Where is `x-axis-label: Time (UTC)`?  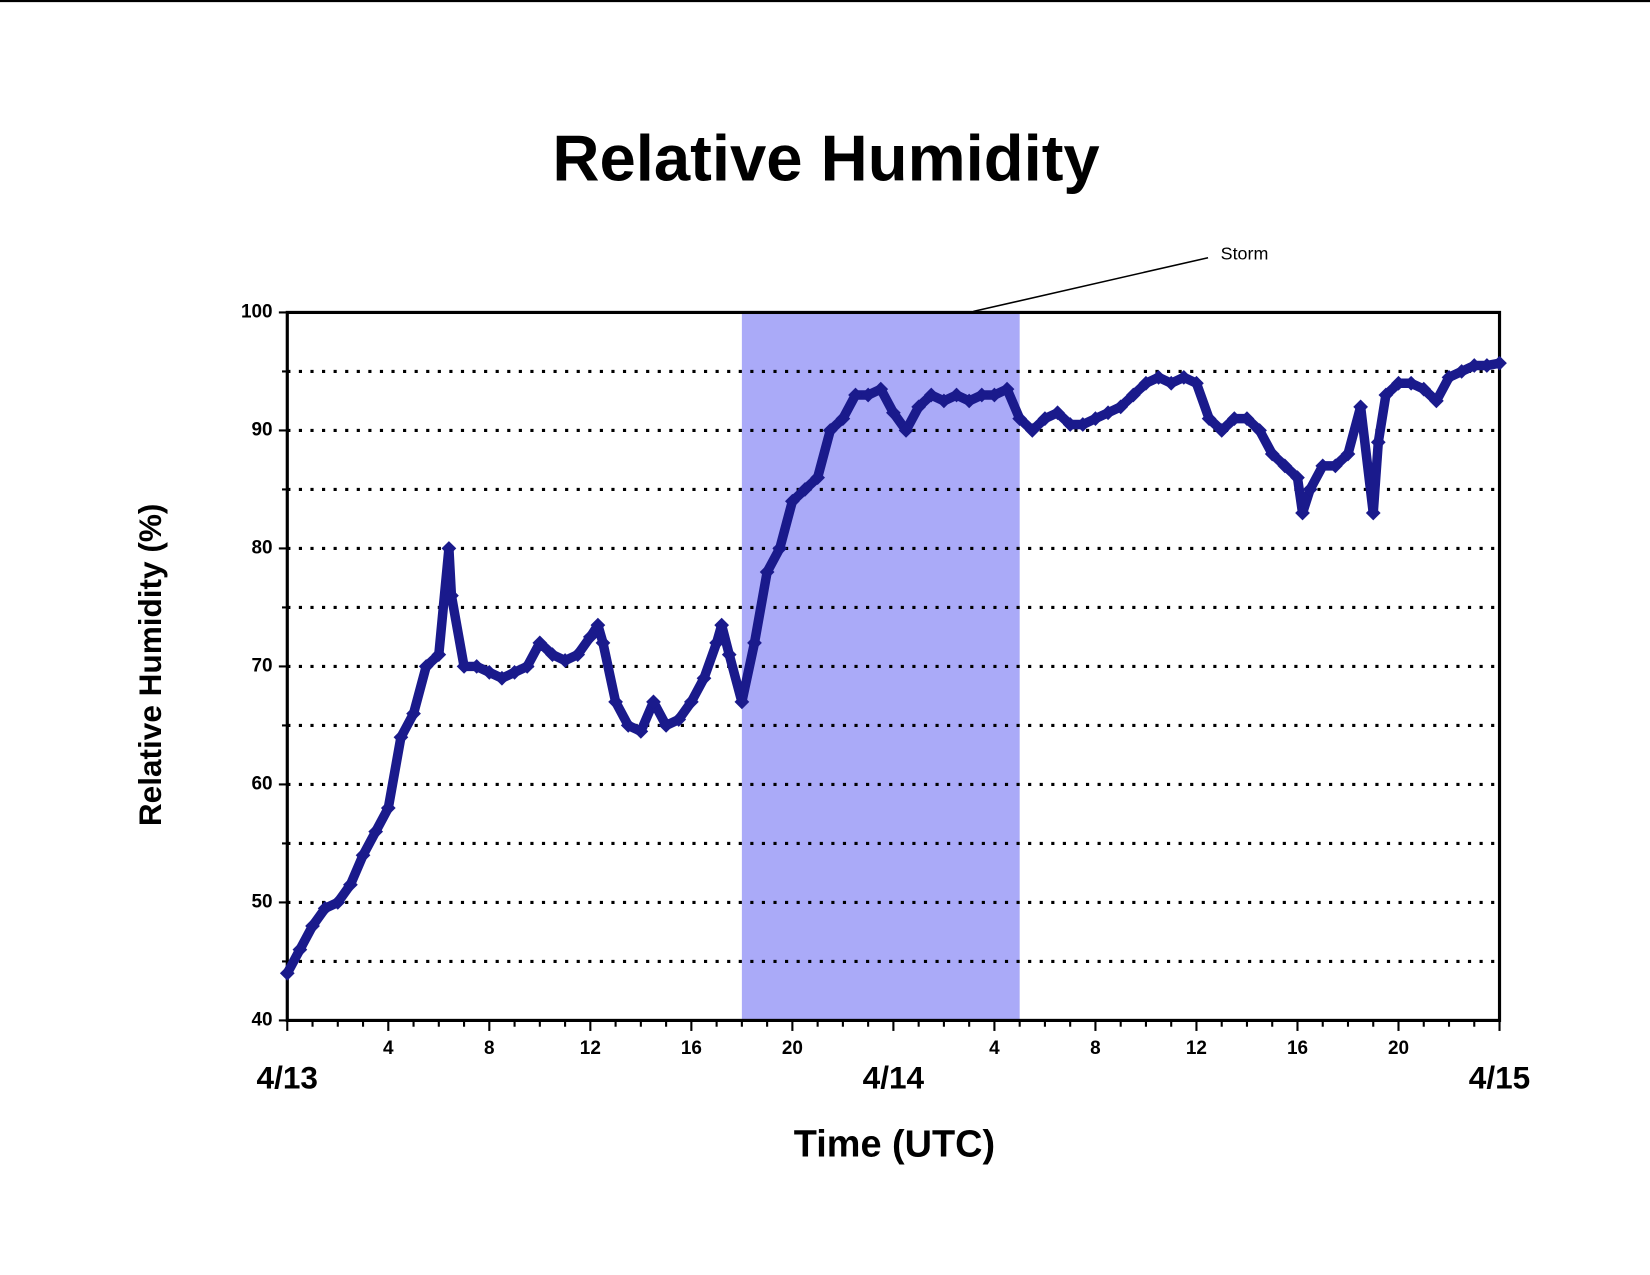 x-axis-label: Time (UTC) is located at coordinates (894, 1145).